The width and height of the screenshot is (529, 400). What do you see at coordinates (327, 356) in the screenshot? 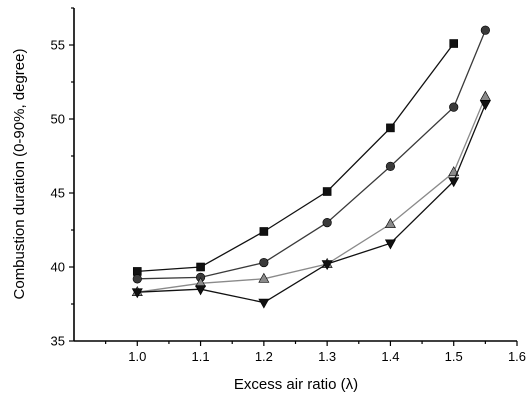
I see `x-tick-label: 1.3` at bounding box center [327, 356].